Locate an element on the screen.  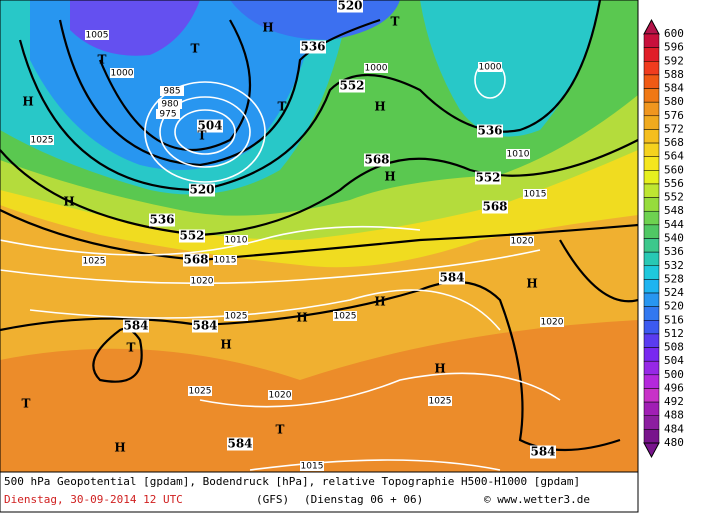
footer-credit: © www.wetter3.de is located at coordinates (537, 499).